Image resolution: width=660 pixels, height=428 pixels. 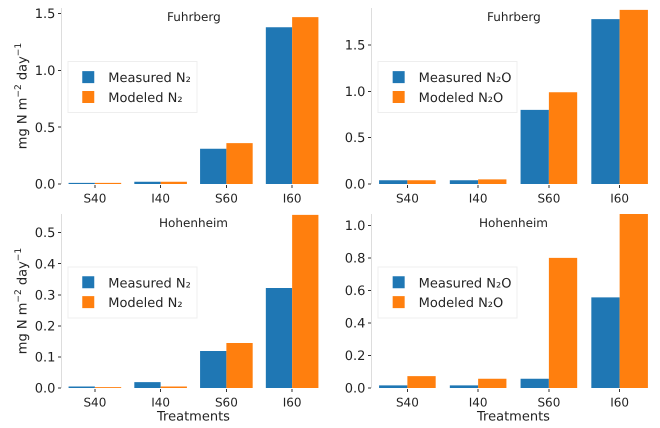 What do you see at coordinates (45, 358) in the screenshot?
I see `y-tick-label: 0.1` at bounding box center [45, 358].